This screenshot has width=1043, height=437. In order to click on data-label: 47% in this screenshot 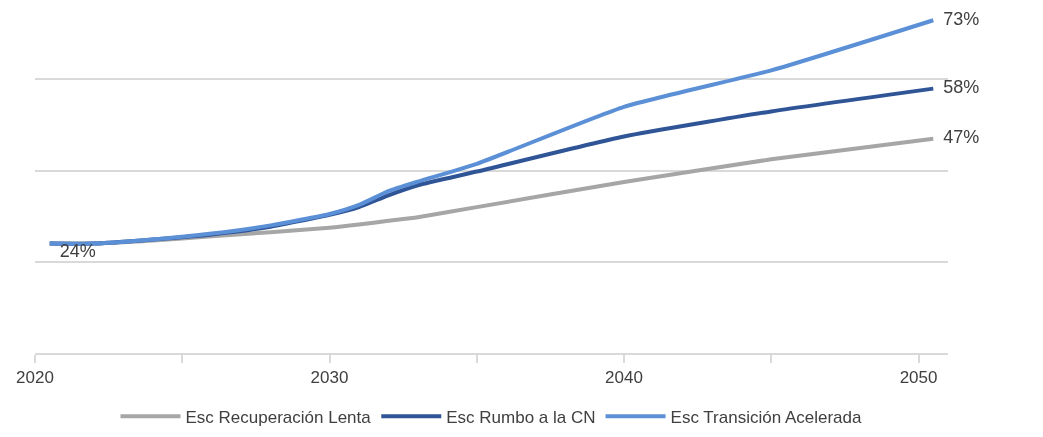, I will do `click(956, 137)`.